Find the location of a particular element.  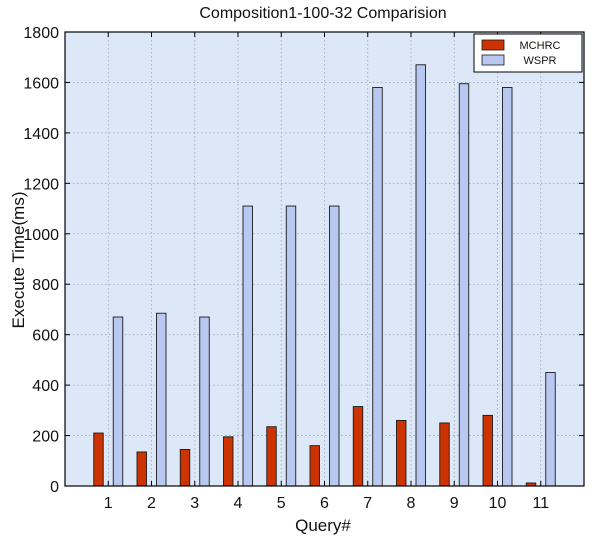

legend-label: WSPR is located at coordinates (540, 61).